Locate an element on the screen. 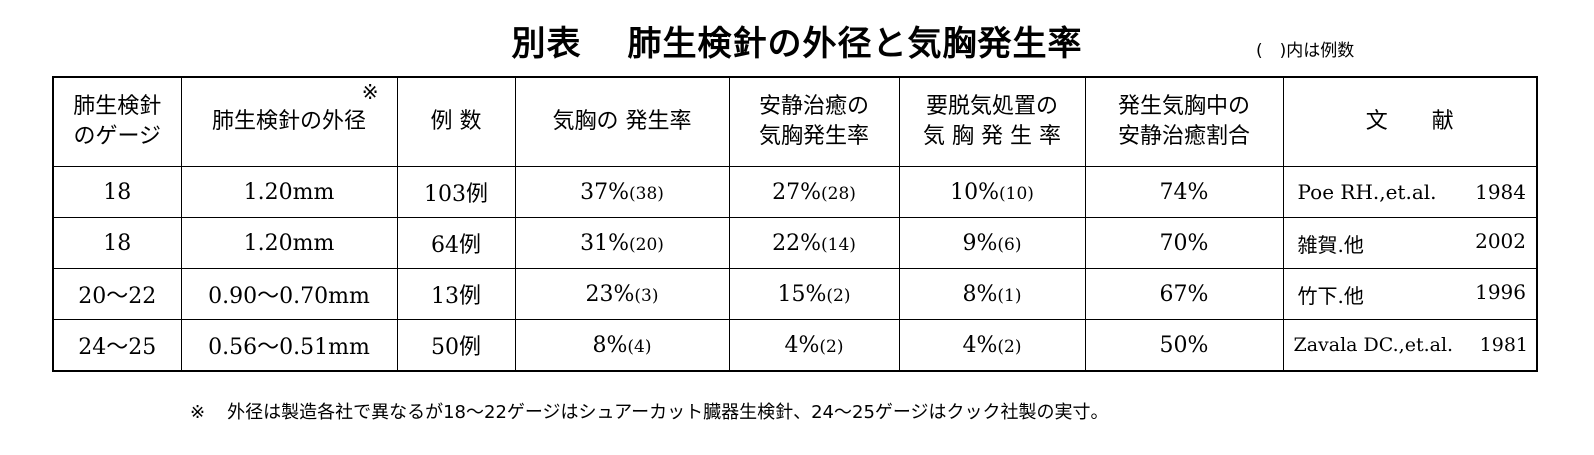 The height and width of the screenshot is (455, 1594). rest-cure-rate-value: 22% is located at coordinates (796, 243).